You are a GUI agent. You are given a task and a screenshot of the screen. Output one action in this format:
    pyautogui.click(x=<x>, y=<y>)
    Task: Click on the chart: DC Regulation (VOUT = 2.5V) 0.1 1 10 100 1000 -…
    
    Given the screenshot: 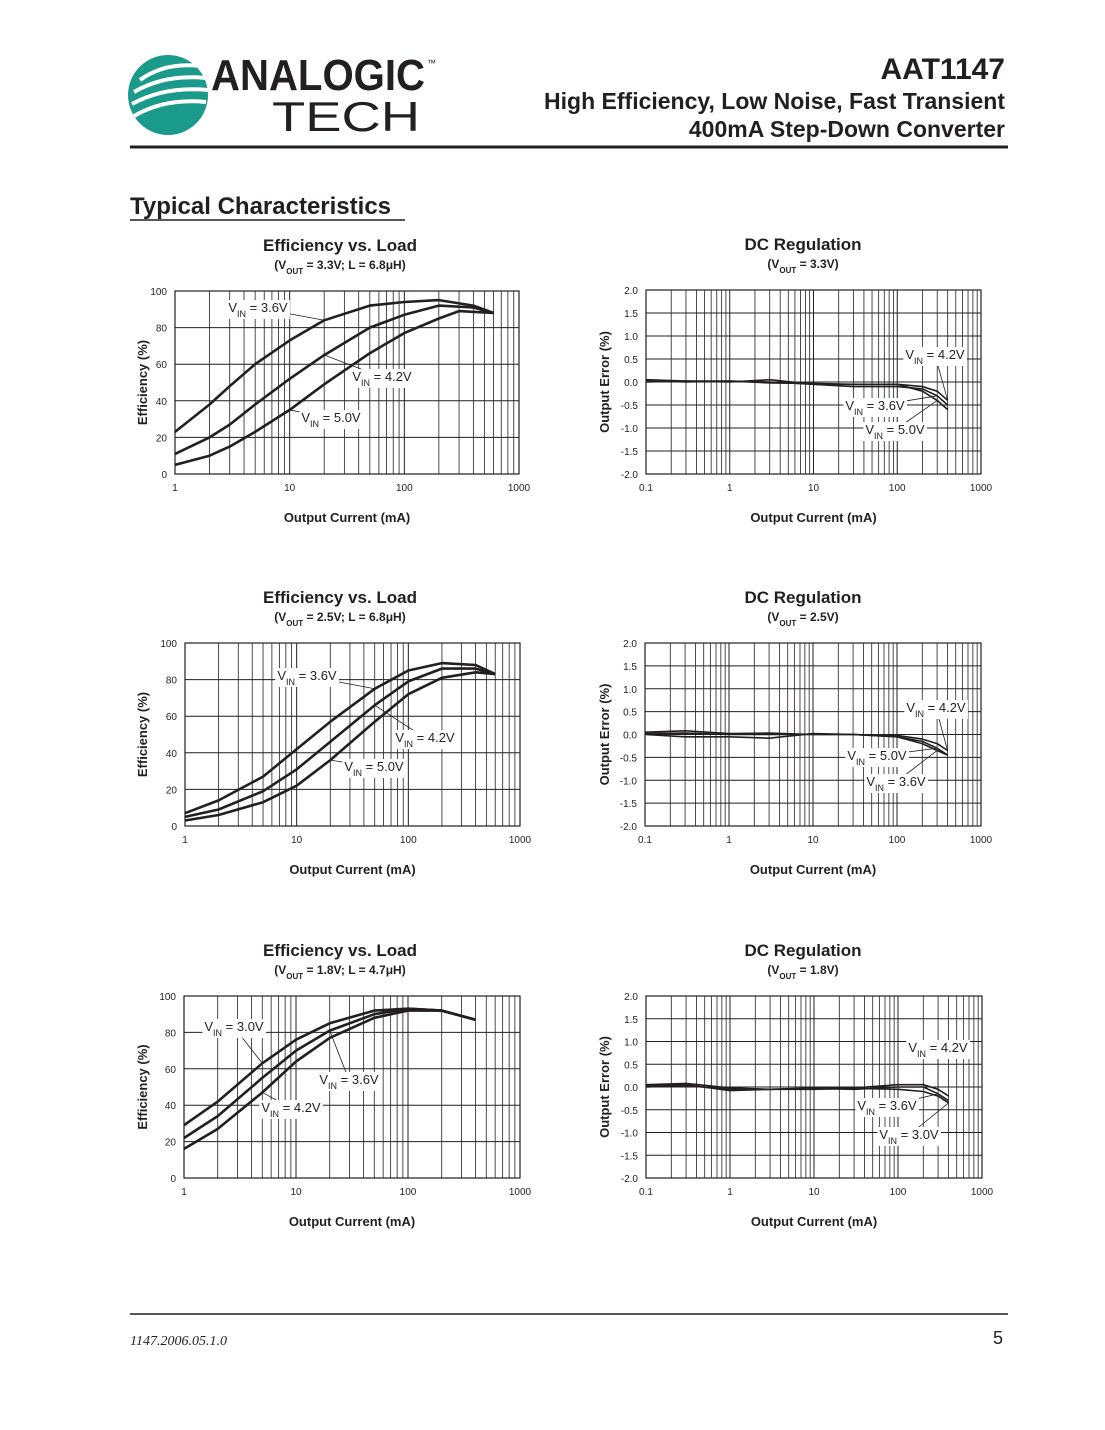 What is the action you would take?
    pyautogui.click(x=795, y=732)
    